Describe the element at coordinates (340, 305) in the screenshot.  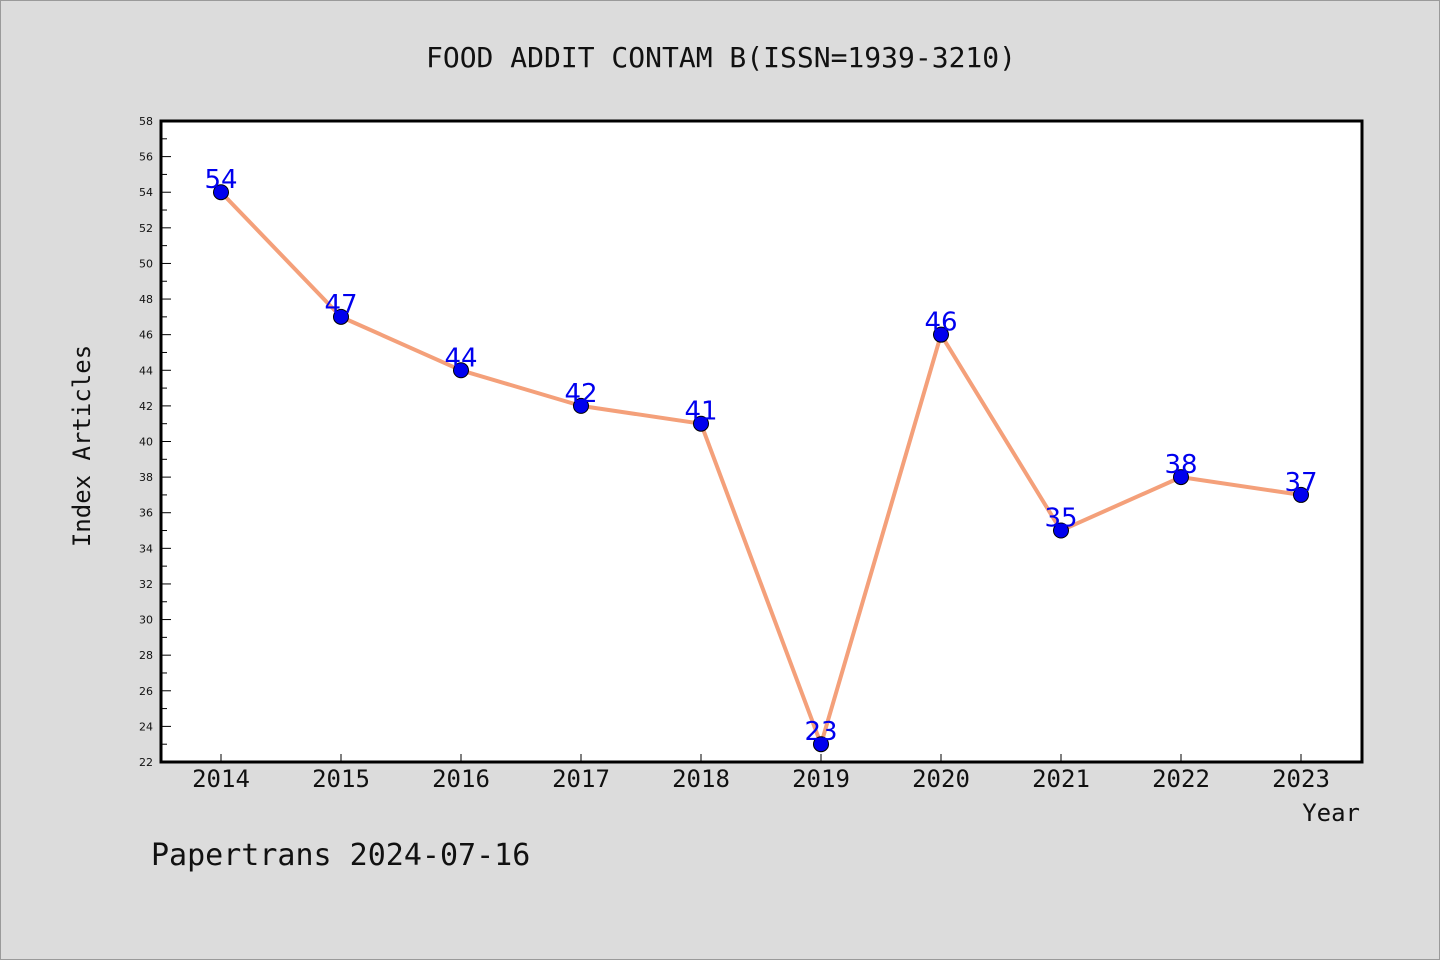
I see `data-label: 47` at that location.